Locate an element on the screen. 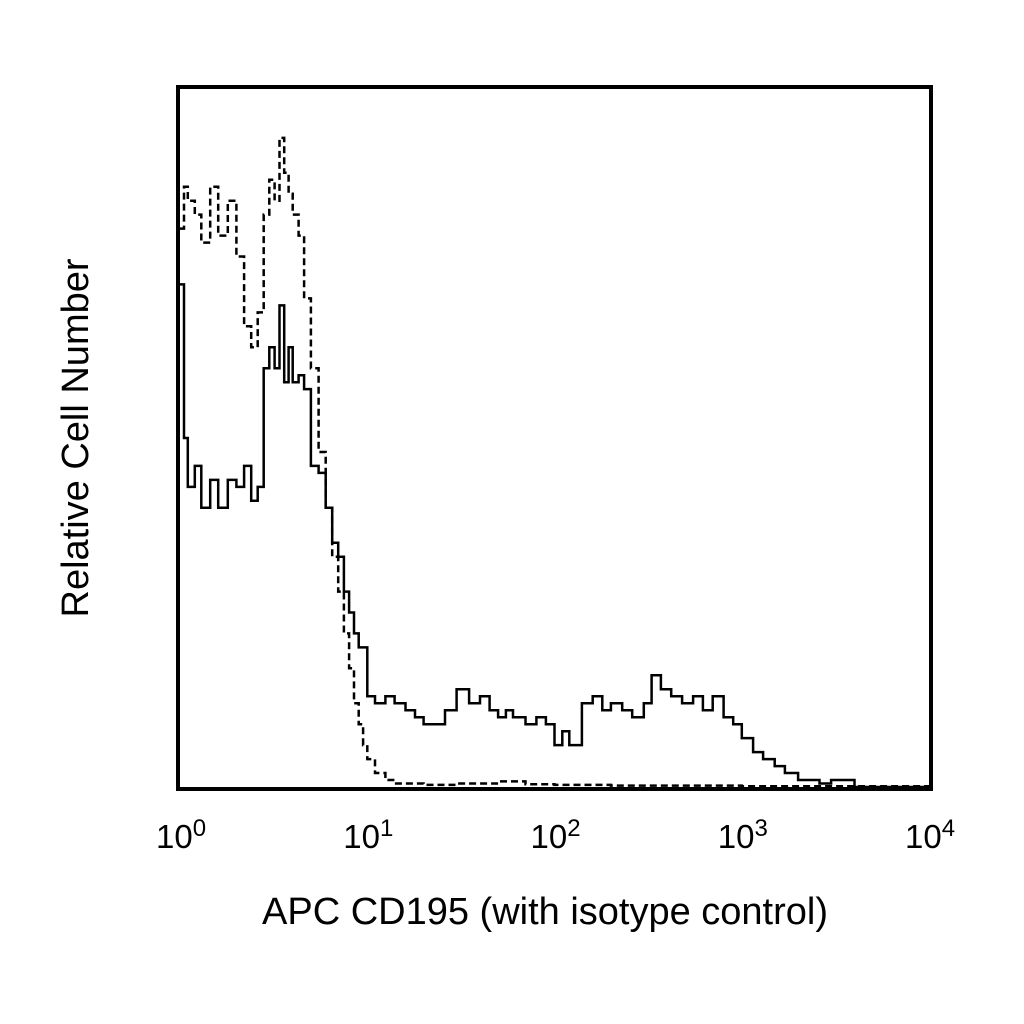 This screenshot has height=1024, width=1024. x-tick-labels: 10⁰ 10¹ 10² 10³ 10⁴ is located at coordinates (555, 835).